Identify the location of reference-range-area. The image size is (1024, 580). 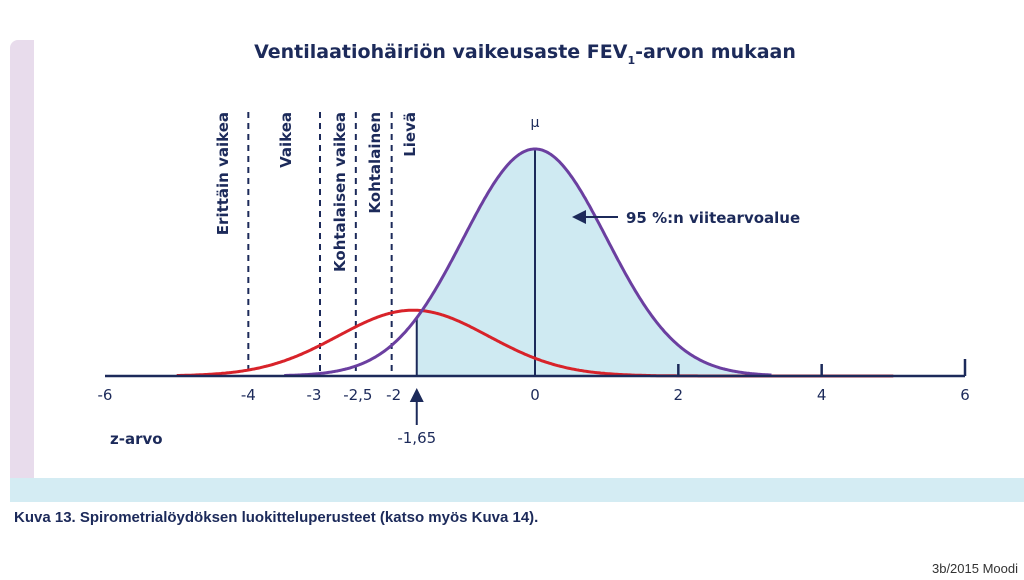
(594, 262).